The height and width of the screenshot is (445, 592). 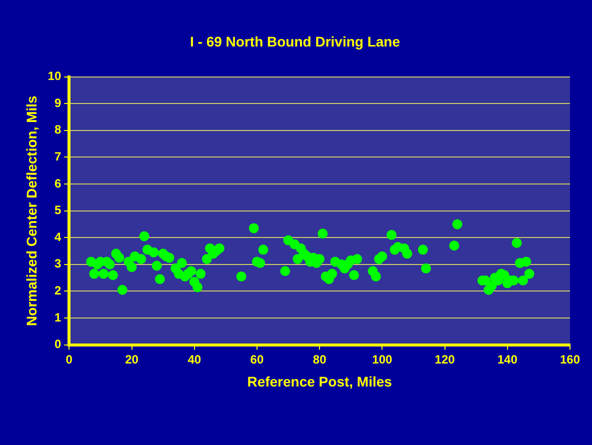 I want to click on y-tick-label: 10, so click(x=55, y=76).